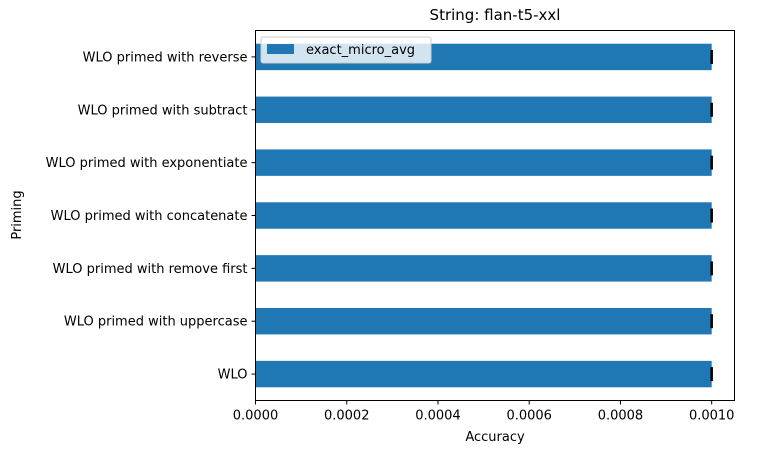 The image size is (761, 453). I want to click on x-axis-ticks: 0.0000 0.0002 0.0004 0.0006 0.0008 0.0010, so click(484, 412).